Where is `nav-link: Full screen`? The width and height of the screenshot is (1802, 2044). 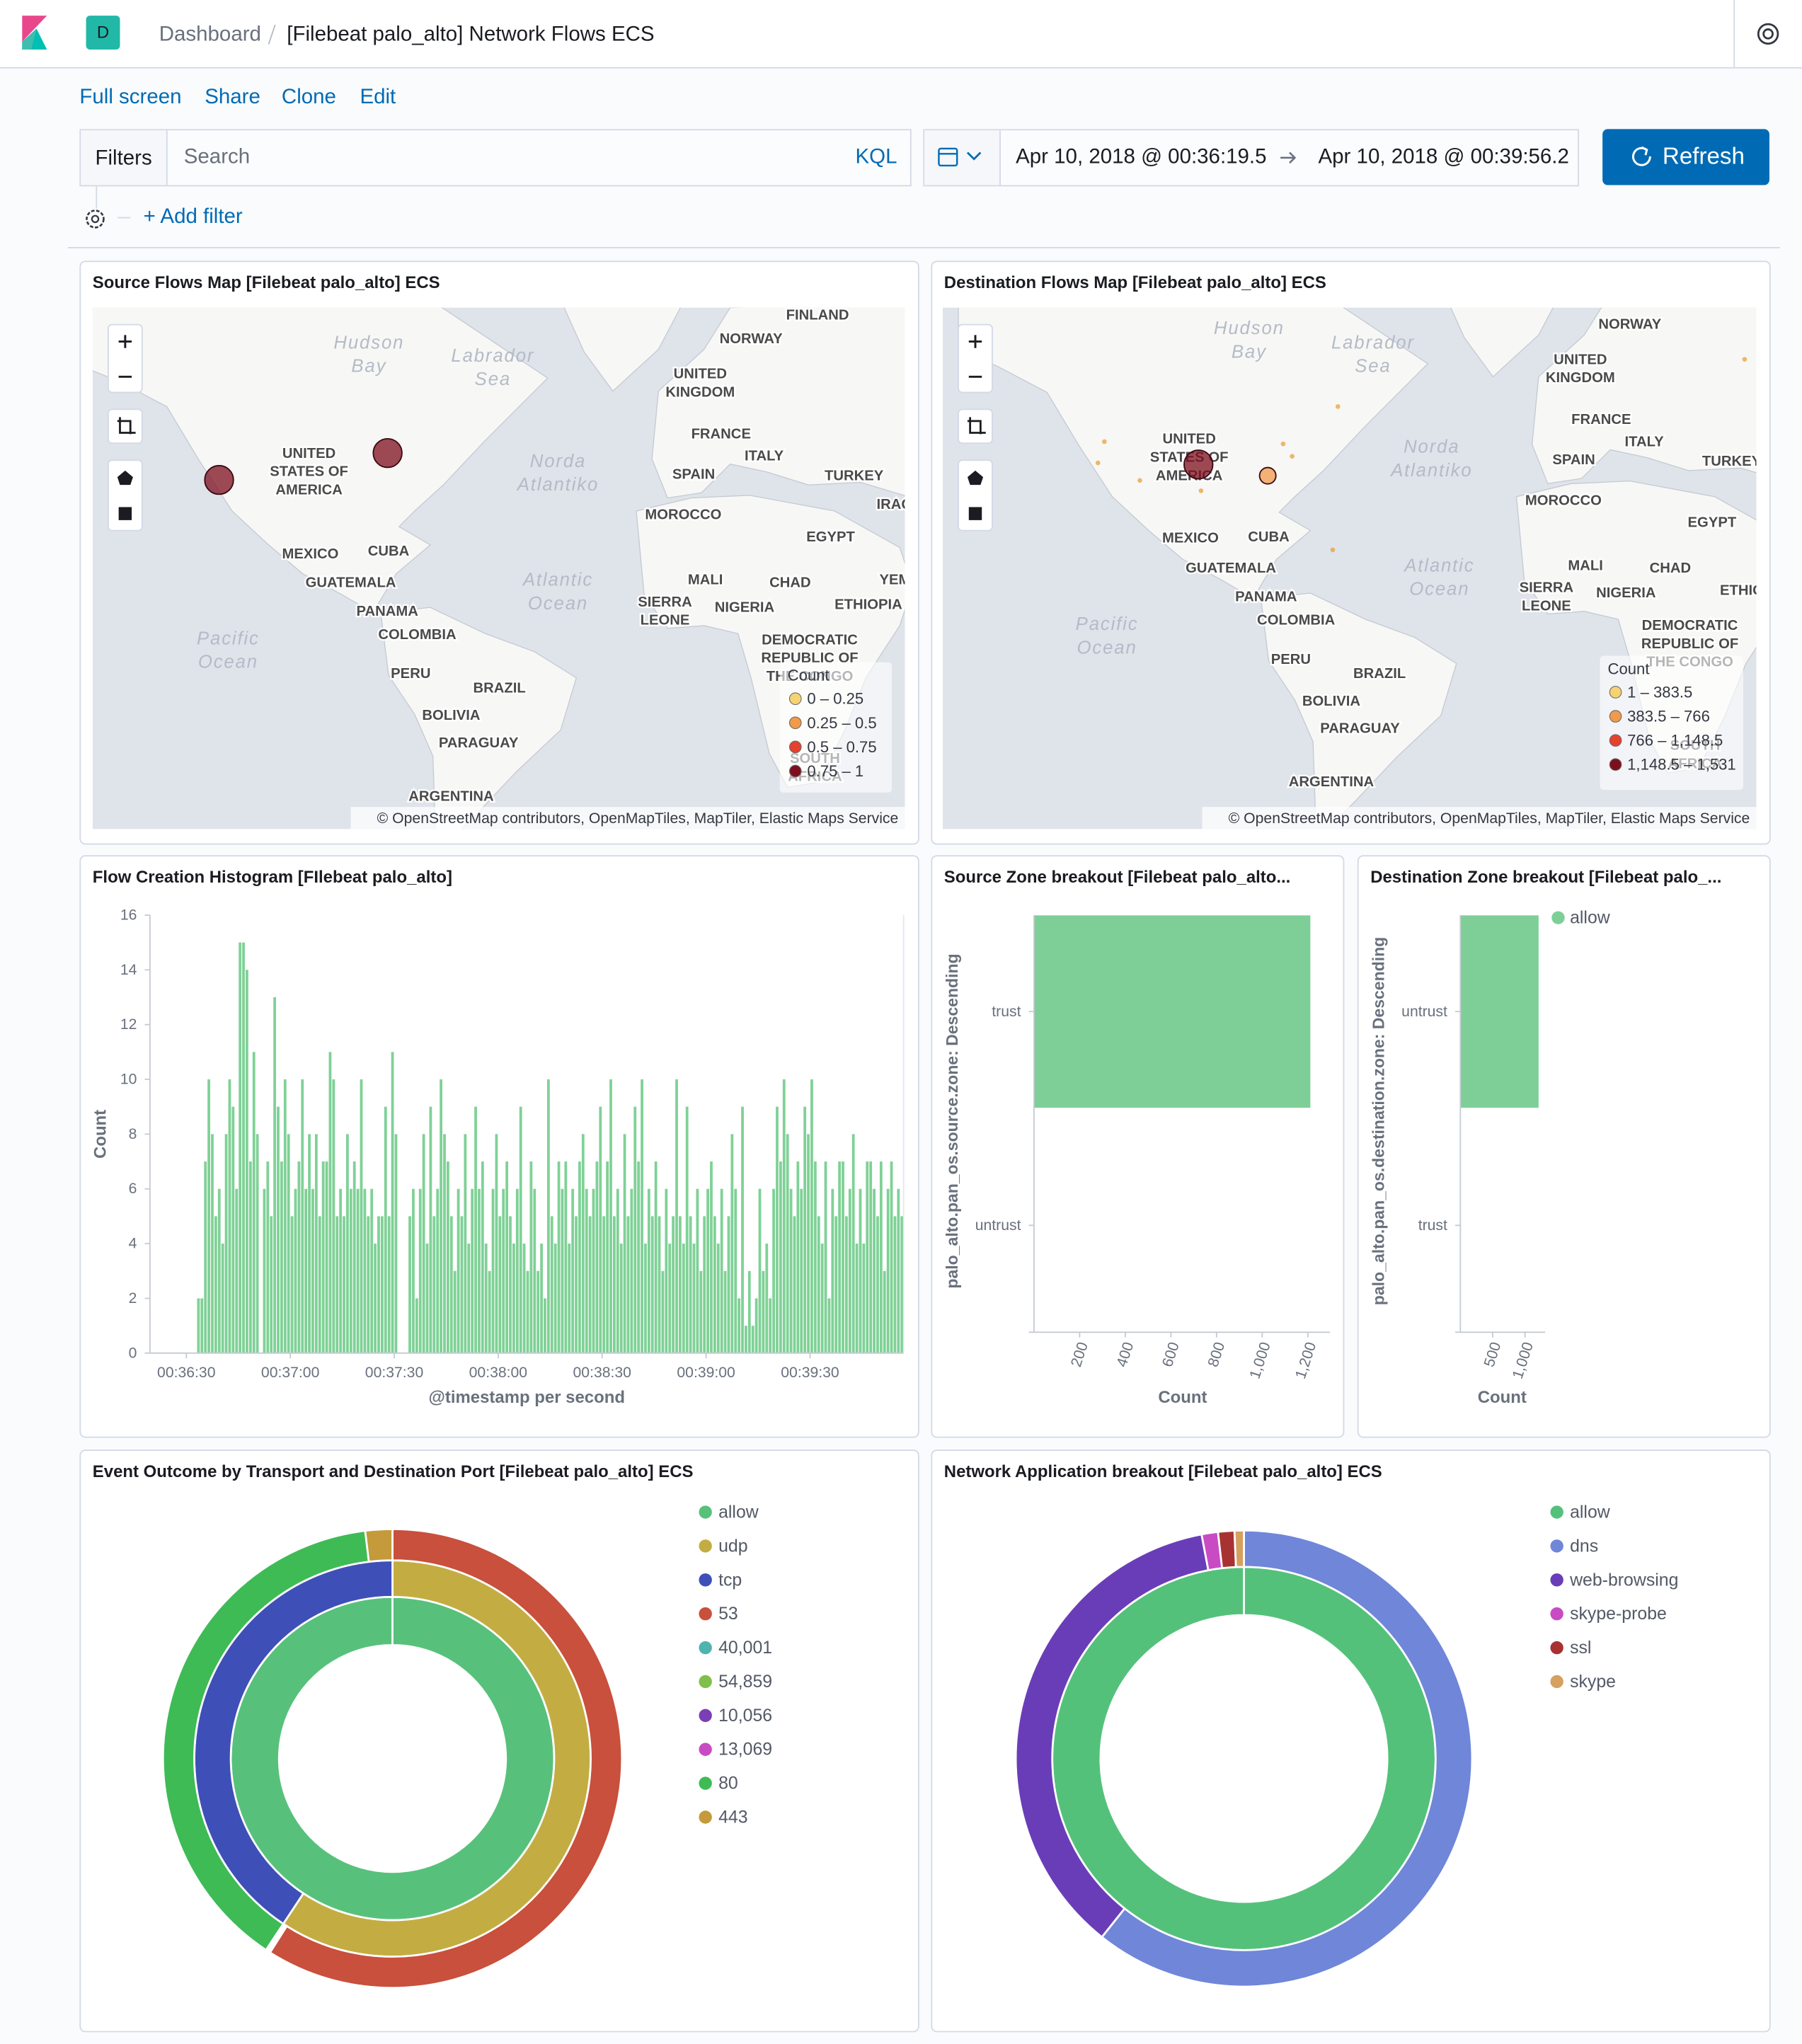 nav-link: Full screen is located at coordinates (130, 96).